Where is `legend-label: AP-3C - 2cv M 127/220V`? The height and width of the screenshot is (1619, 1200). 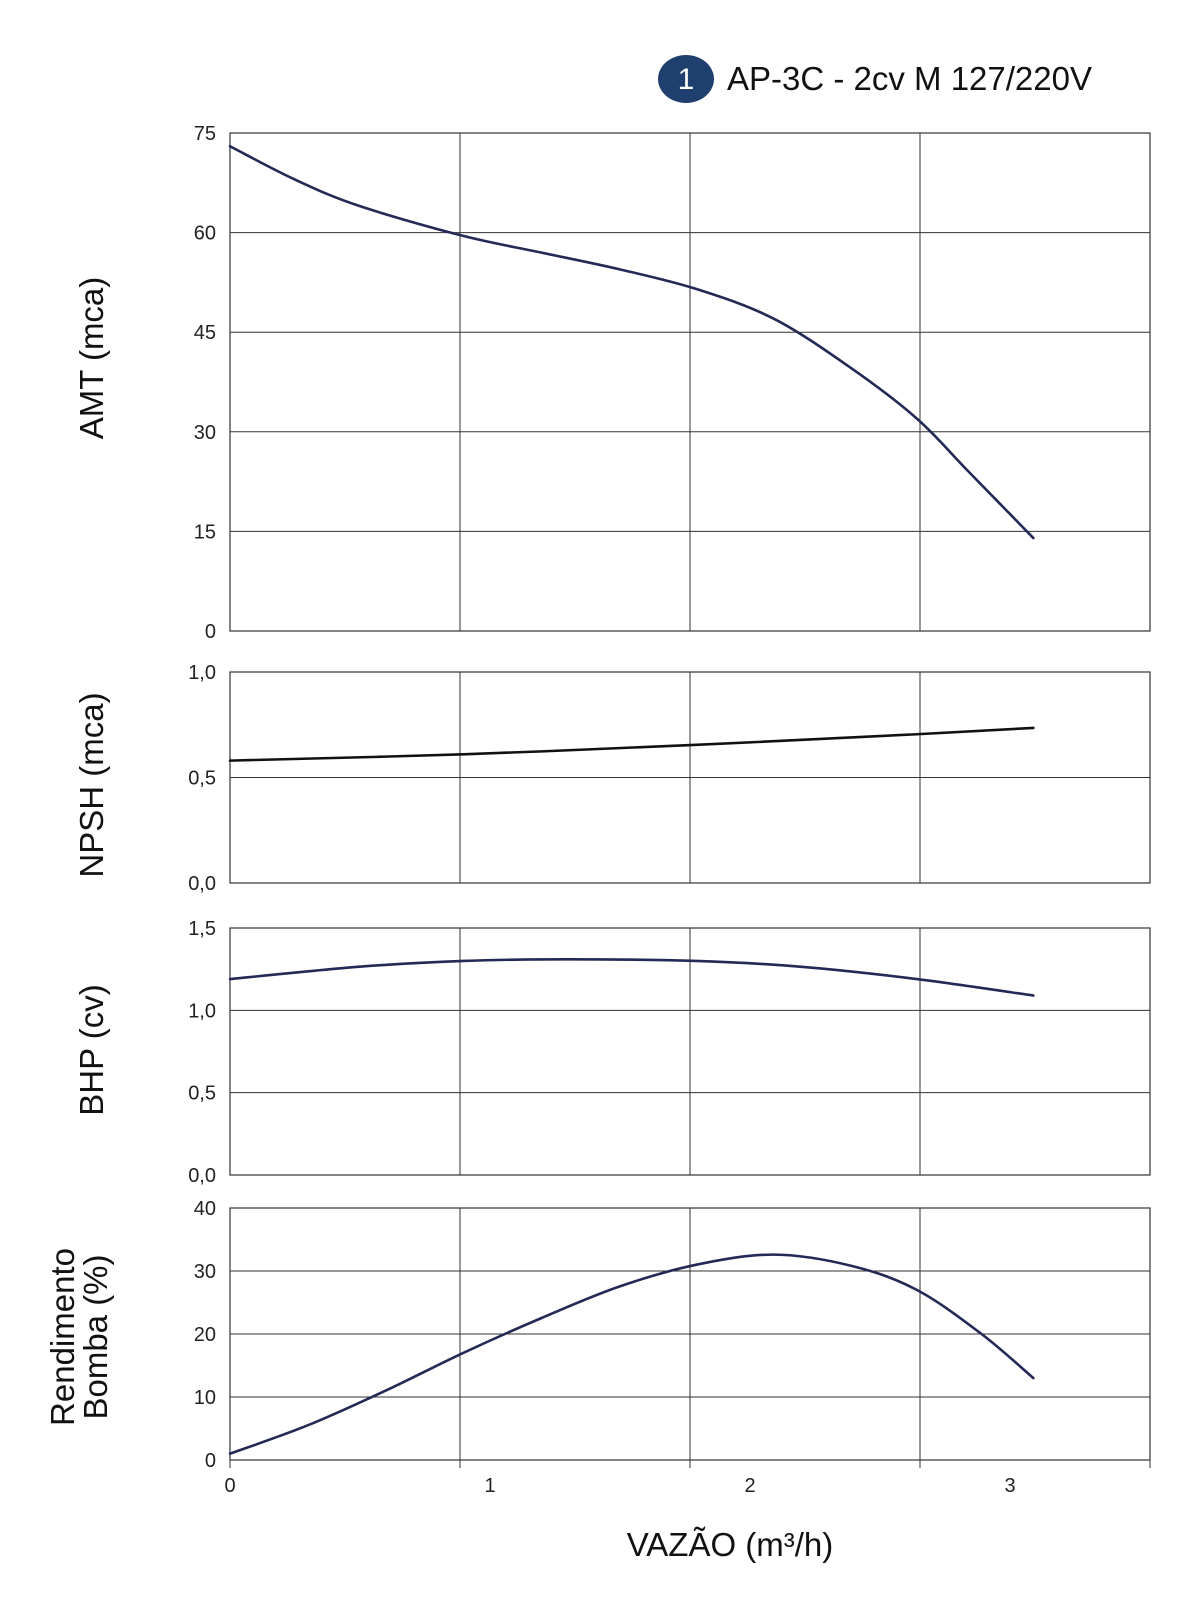 legend-label: AP-3C - 2cv M 127/220V is located at coordinates (909, 78).